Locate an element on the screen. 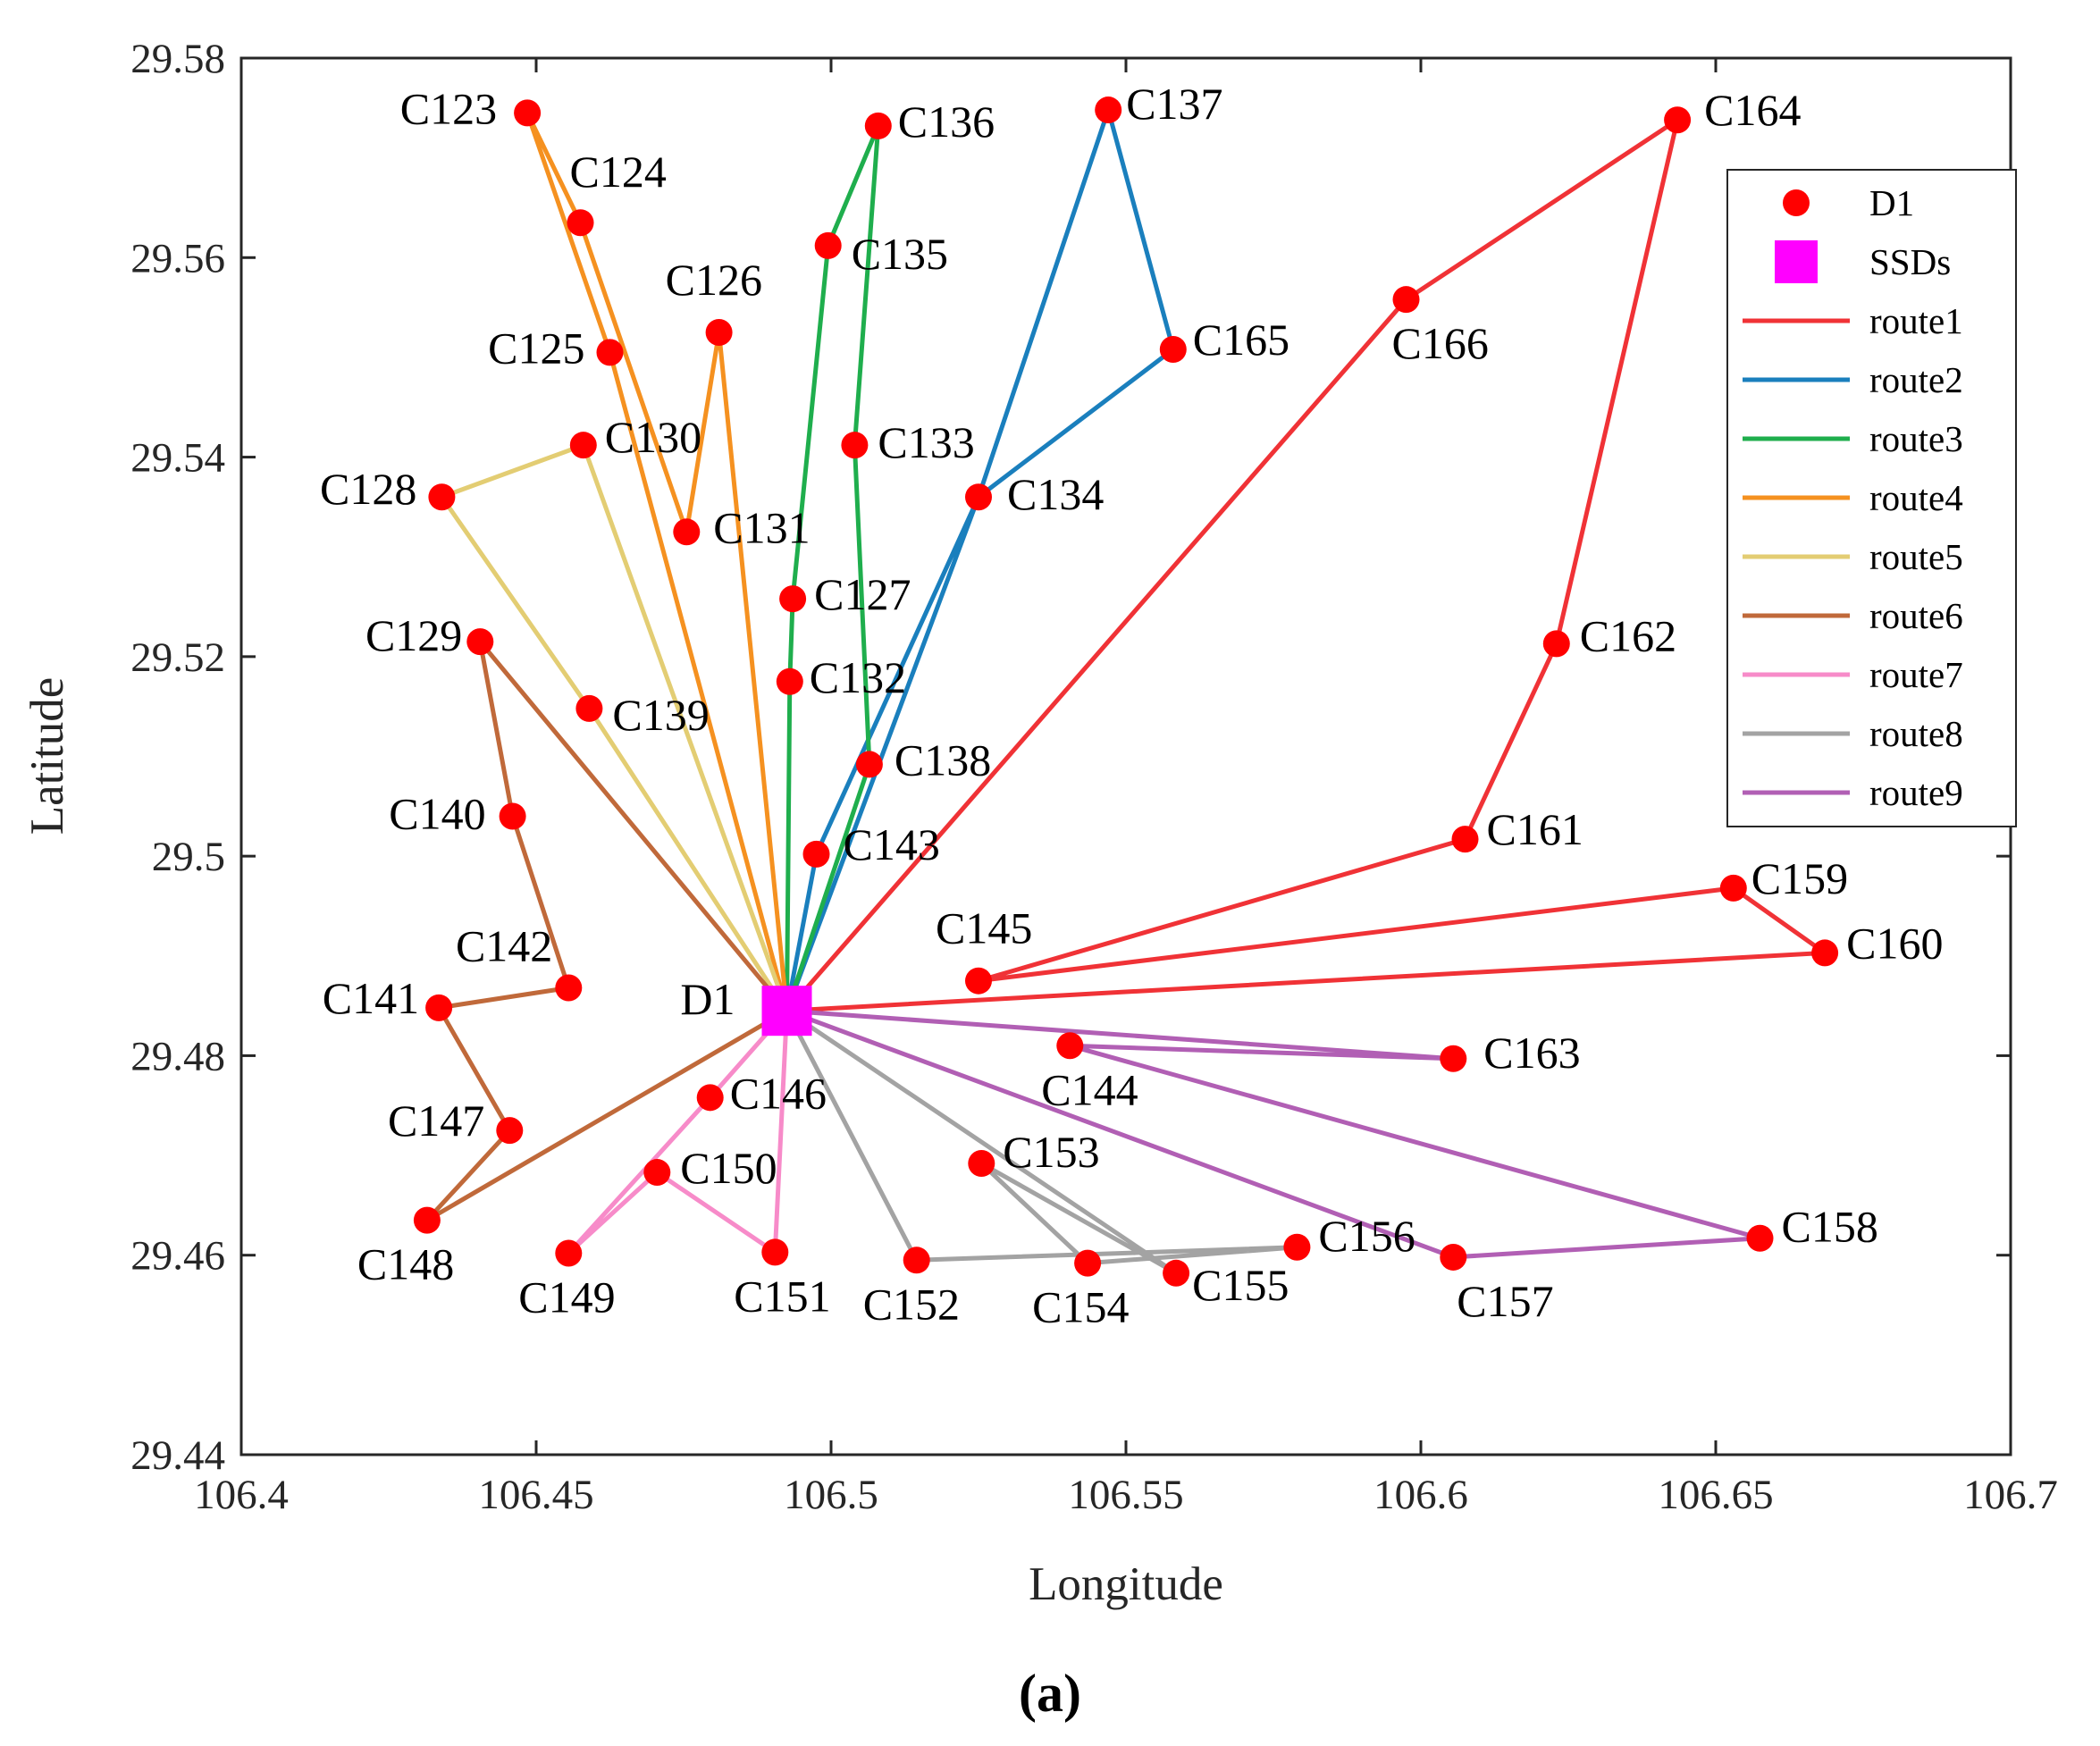 Image resolution: width=2100 pixels, height=1746 pixels. customer-point-c138 is located at coordinates (869, 764).